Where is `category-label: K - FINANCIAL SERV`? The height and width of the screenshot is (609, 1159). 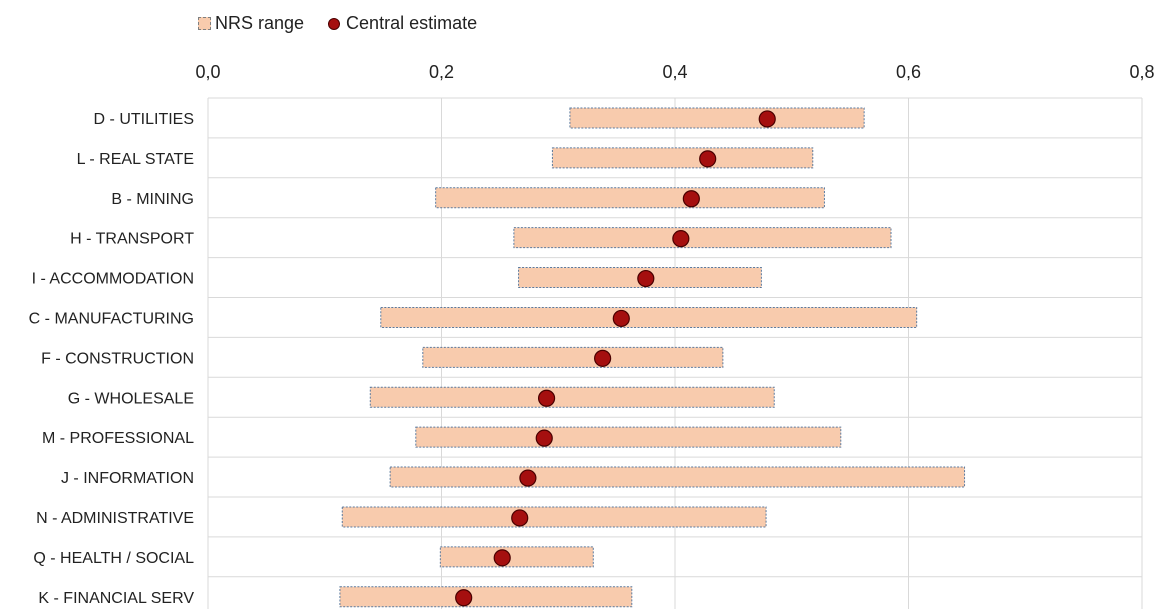
category-label: K - FINANCIAL SERV is located at coordinates (116, 598).